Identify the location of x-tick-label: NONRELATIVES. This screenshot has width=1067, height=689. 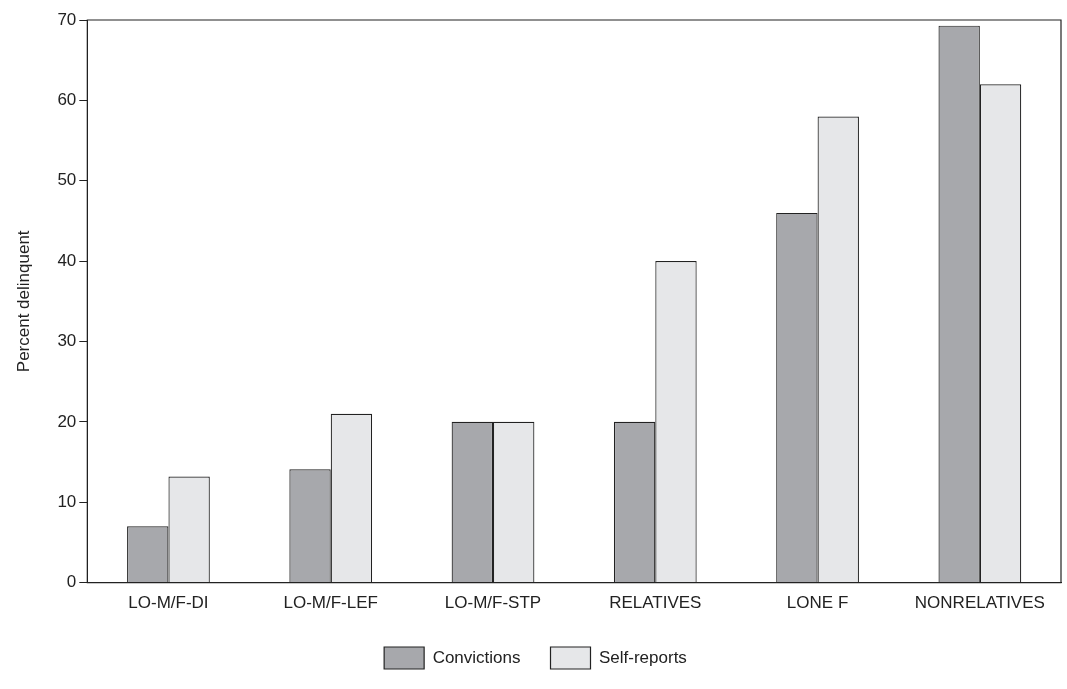
(979, 603).